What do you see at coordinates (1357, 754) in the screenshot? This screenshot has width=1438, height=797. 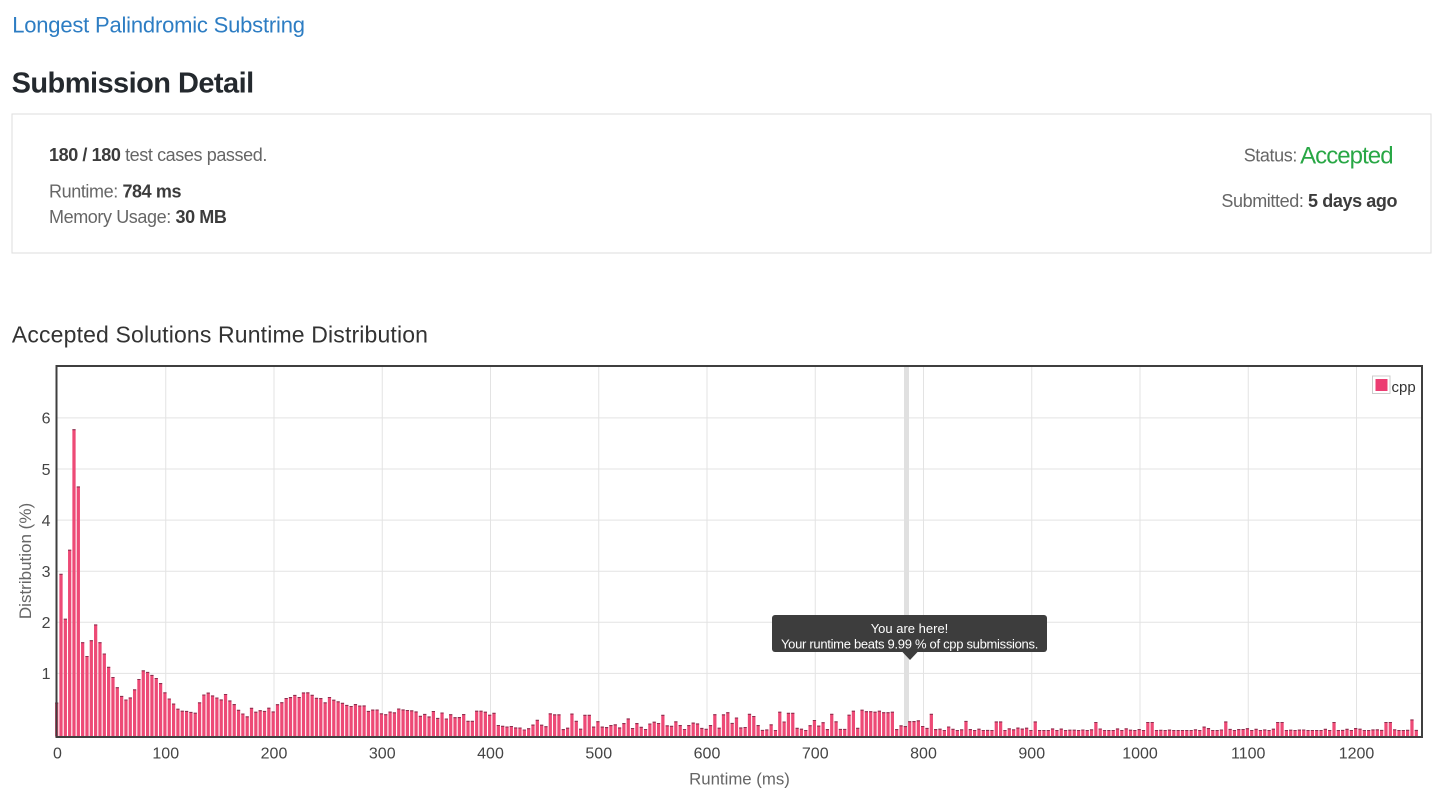 I see `svg-text: 1200` at bounding box center [1357, 754].